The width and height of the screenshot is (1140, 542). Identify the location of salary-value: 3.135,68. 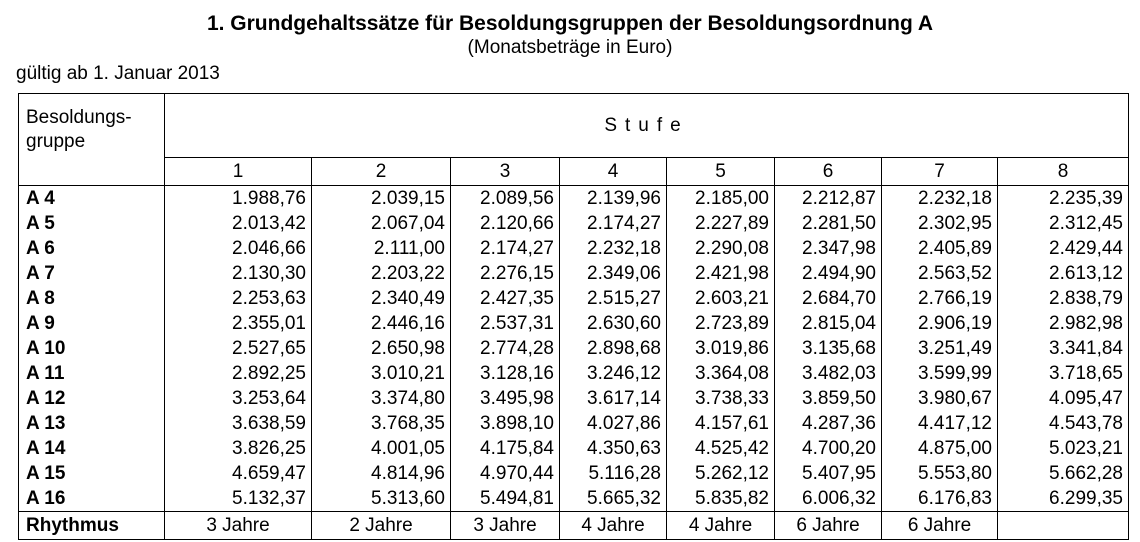
(828, 348).